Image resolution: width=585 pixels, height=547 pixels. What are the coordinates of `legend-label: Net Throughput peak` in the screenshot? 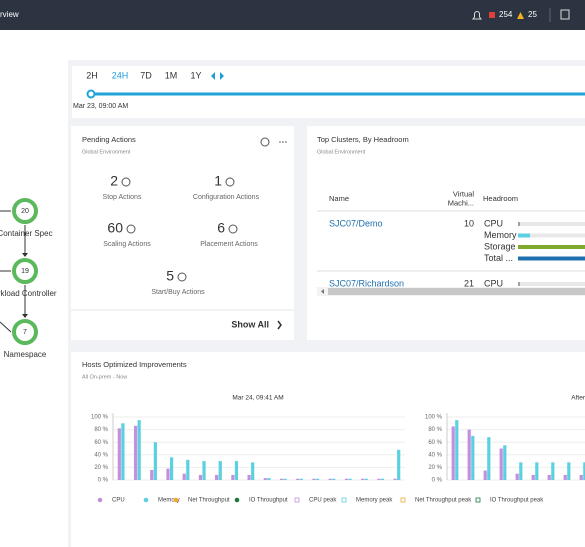 It's located at (443, 501).